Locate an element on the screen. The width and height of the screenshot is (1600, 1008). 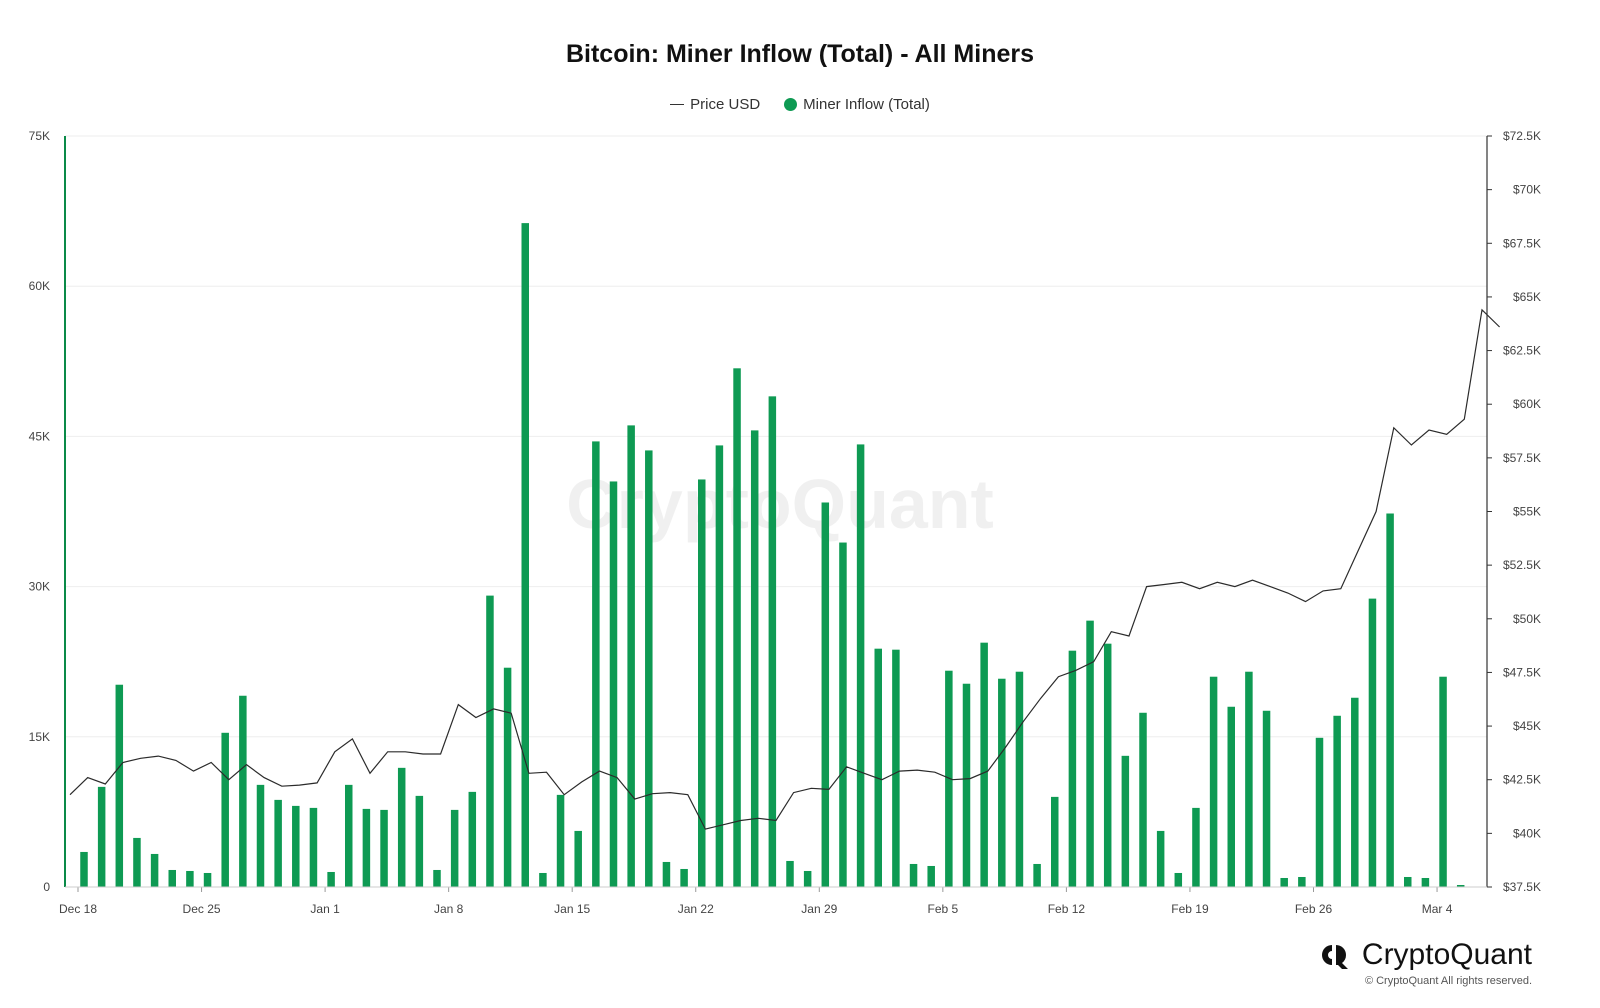
x-tick-label: Jan 15 is located at coordinates (572, 909).